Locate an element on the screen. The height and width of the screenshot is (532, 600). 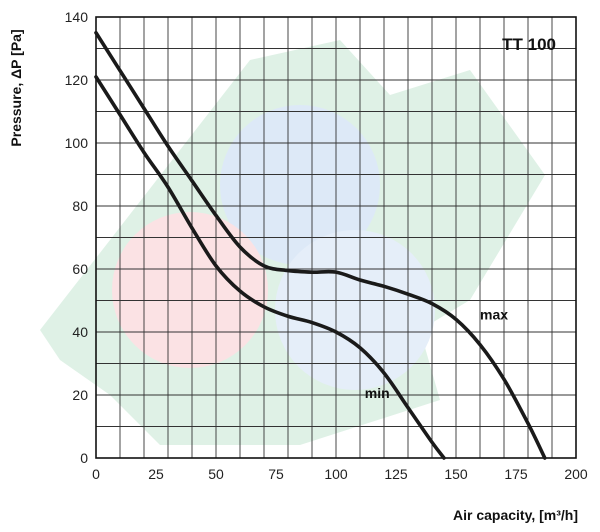
x-tick-label: 100 is located at coordinates (336, 474).